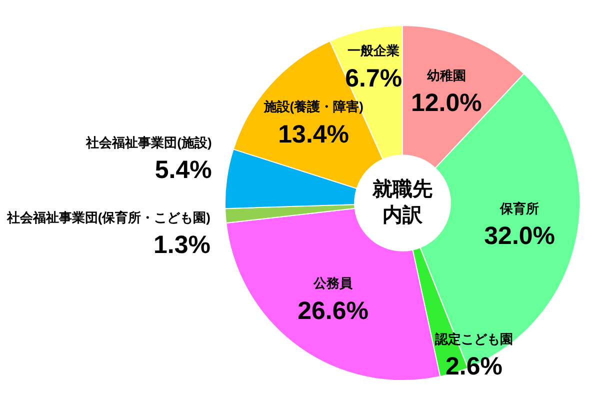 The width and height of the screenshot is (600, 403). Describe the element at coordinates (374, 50) in the screenshot. I see `slice-label: 一般企業` at that location.